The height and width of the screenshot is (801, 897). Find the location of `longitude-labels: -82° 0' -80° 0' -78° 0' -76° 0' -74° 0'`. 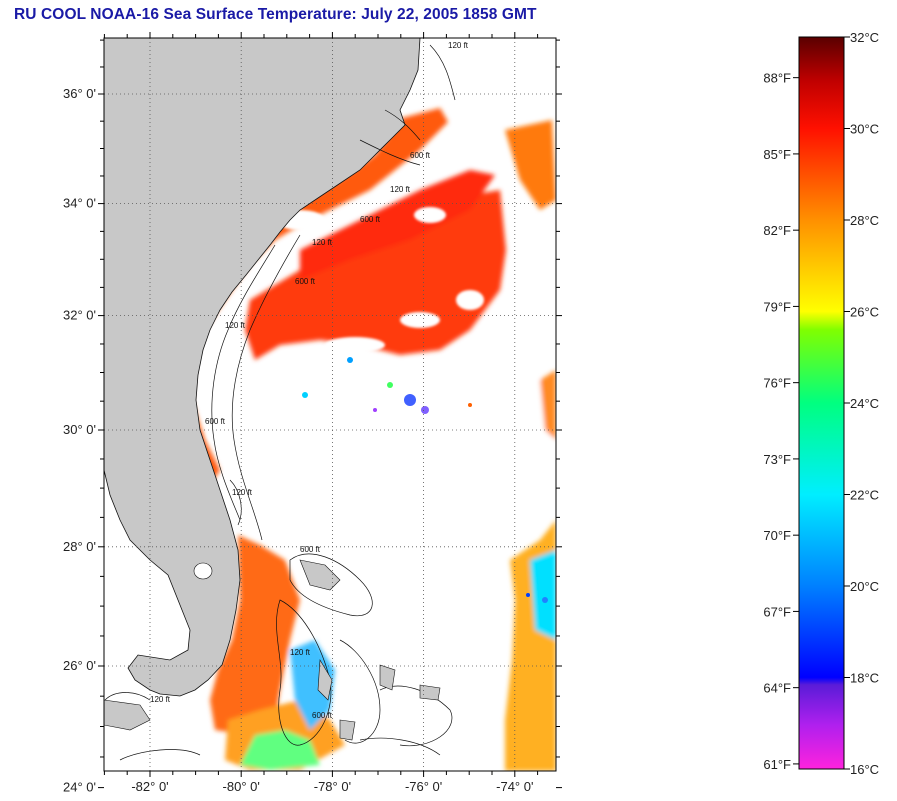

longitude-labels: -82° 0' -80° 0' -78° 0' -76° 0' -74° 0' is located at coordinates (332, 786).